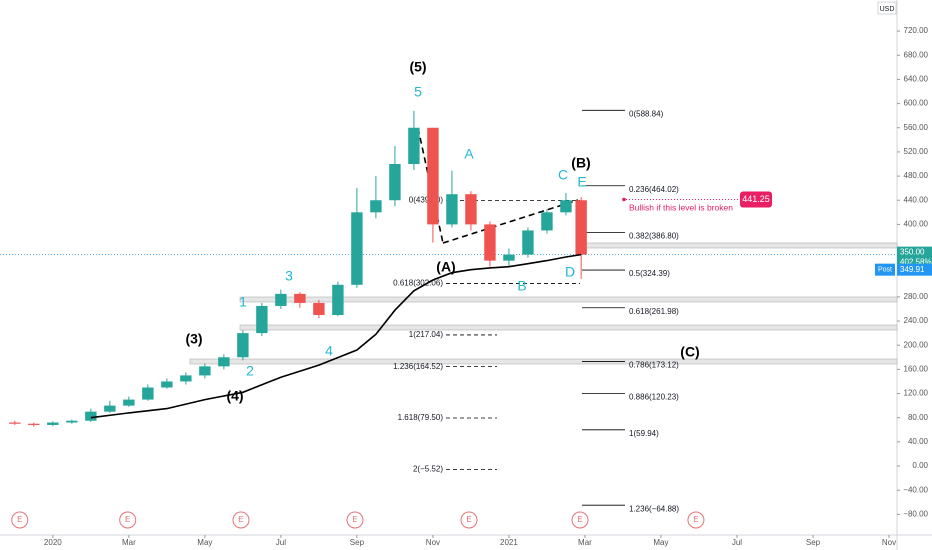 The image size is (932, 550). Describe the element at coordinates (681, 208) in the screenshot. I see `alert-text: Bullish if this level is broken` at that location.